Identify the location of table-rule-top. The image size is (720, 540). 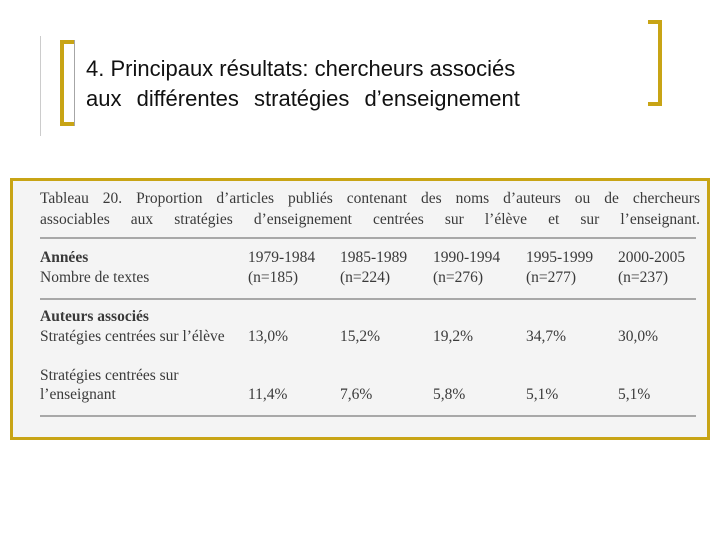
(368, 238).